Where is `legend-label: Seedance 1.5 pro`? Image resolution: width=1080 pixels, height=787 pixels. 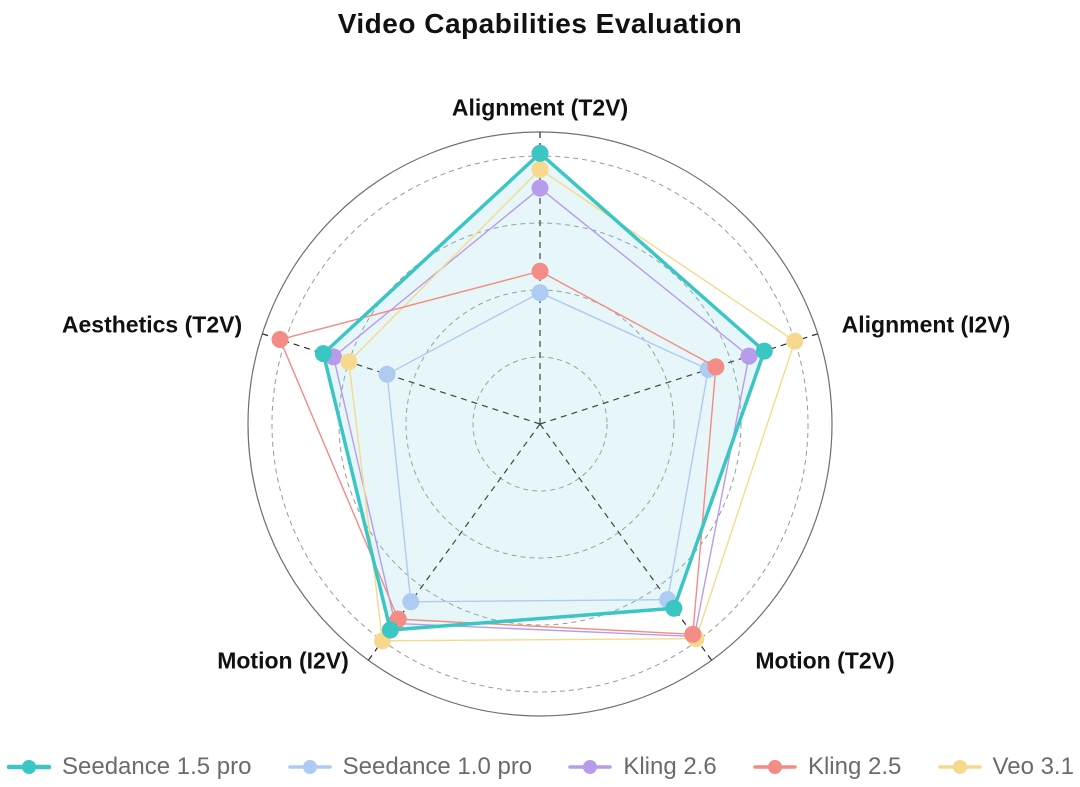 legend-label: Seedance 1.5 pro is located at coordinates (157, 766).